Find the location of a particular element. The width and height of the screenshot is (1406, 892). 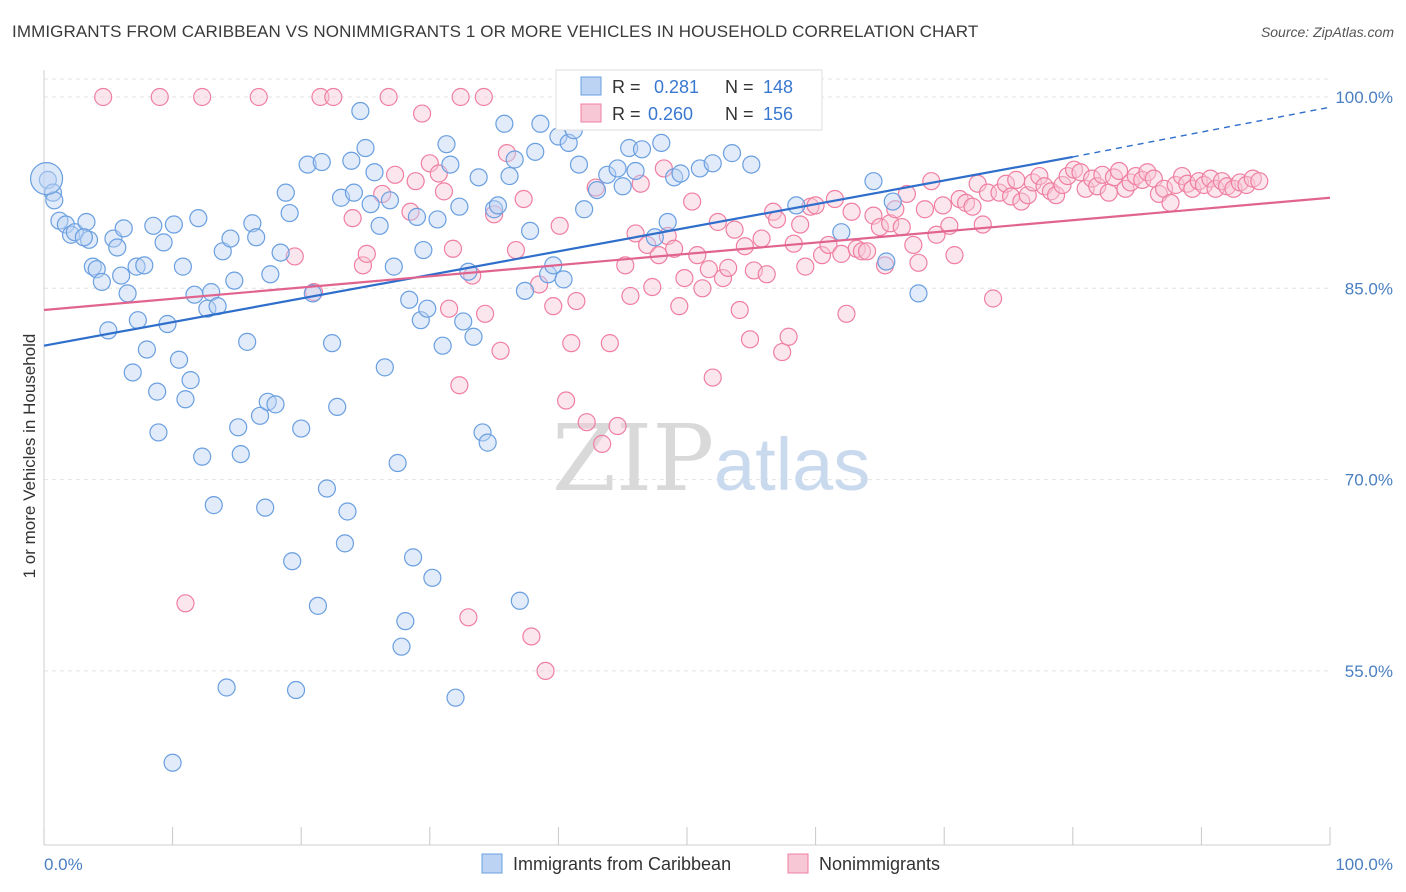

chart-source: Source: ZipAtlas.com is located at coordinates (1327, 32).